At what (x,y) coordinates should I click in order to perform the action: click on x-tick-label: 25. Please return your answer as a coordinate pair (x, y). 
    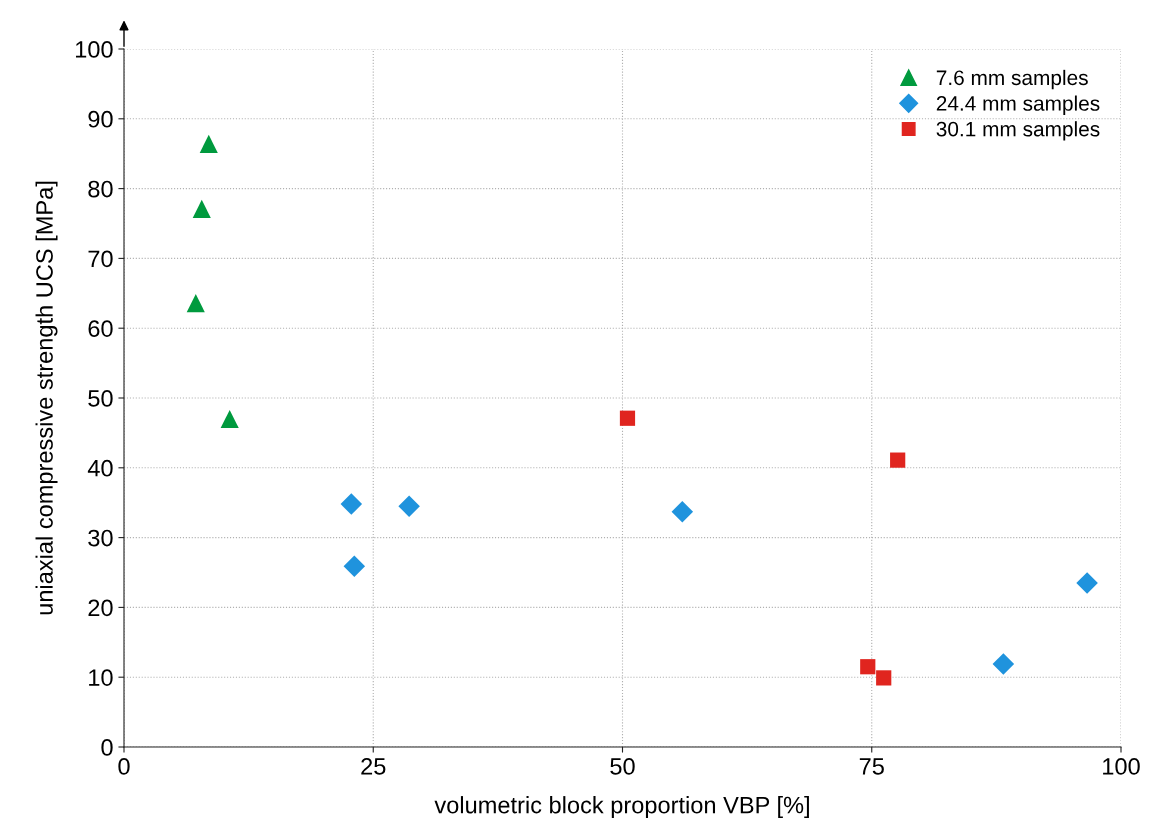
    Looking at the image, I should click on (373, 766).